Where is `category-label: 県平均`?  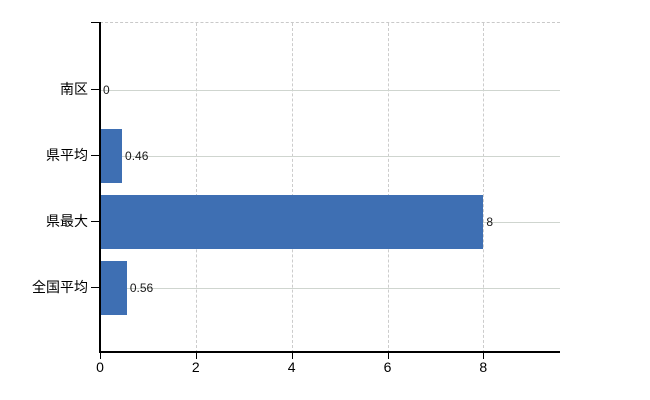
category-label: 県平均 is located at coordinates (67, 155).